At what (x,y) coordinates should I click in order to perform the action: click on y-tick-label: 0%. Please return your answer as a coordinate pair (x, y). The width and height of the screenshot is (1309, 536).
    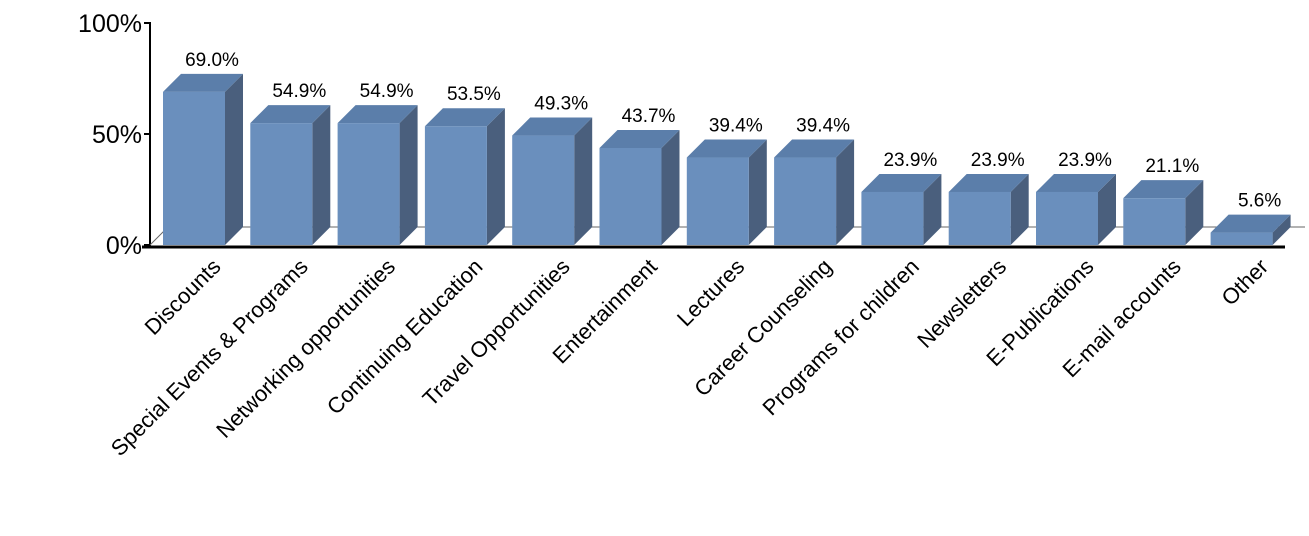
    Looking at the image, I should click on (124, 246).